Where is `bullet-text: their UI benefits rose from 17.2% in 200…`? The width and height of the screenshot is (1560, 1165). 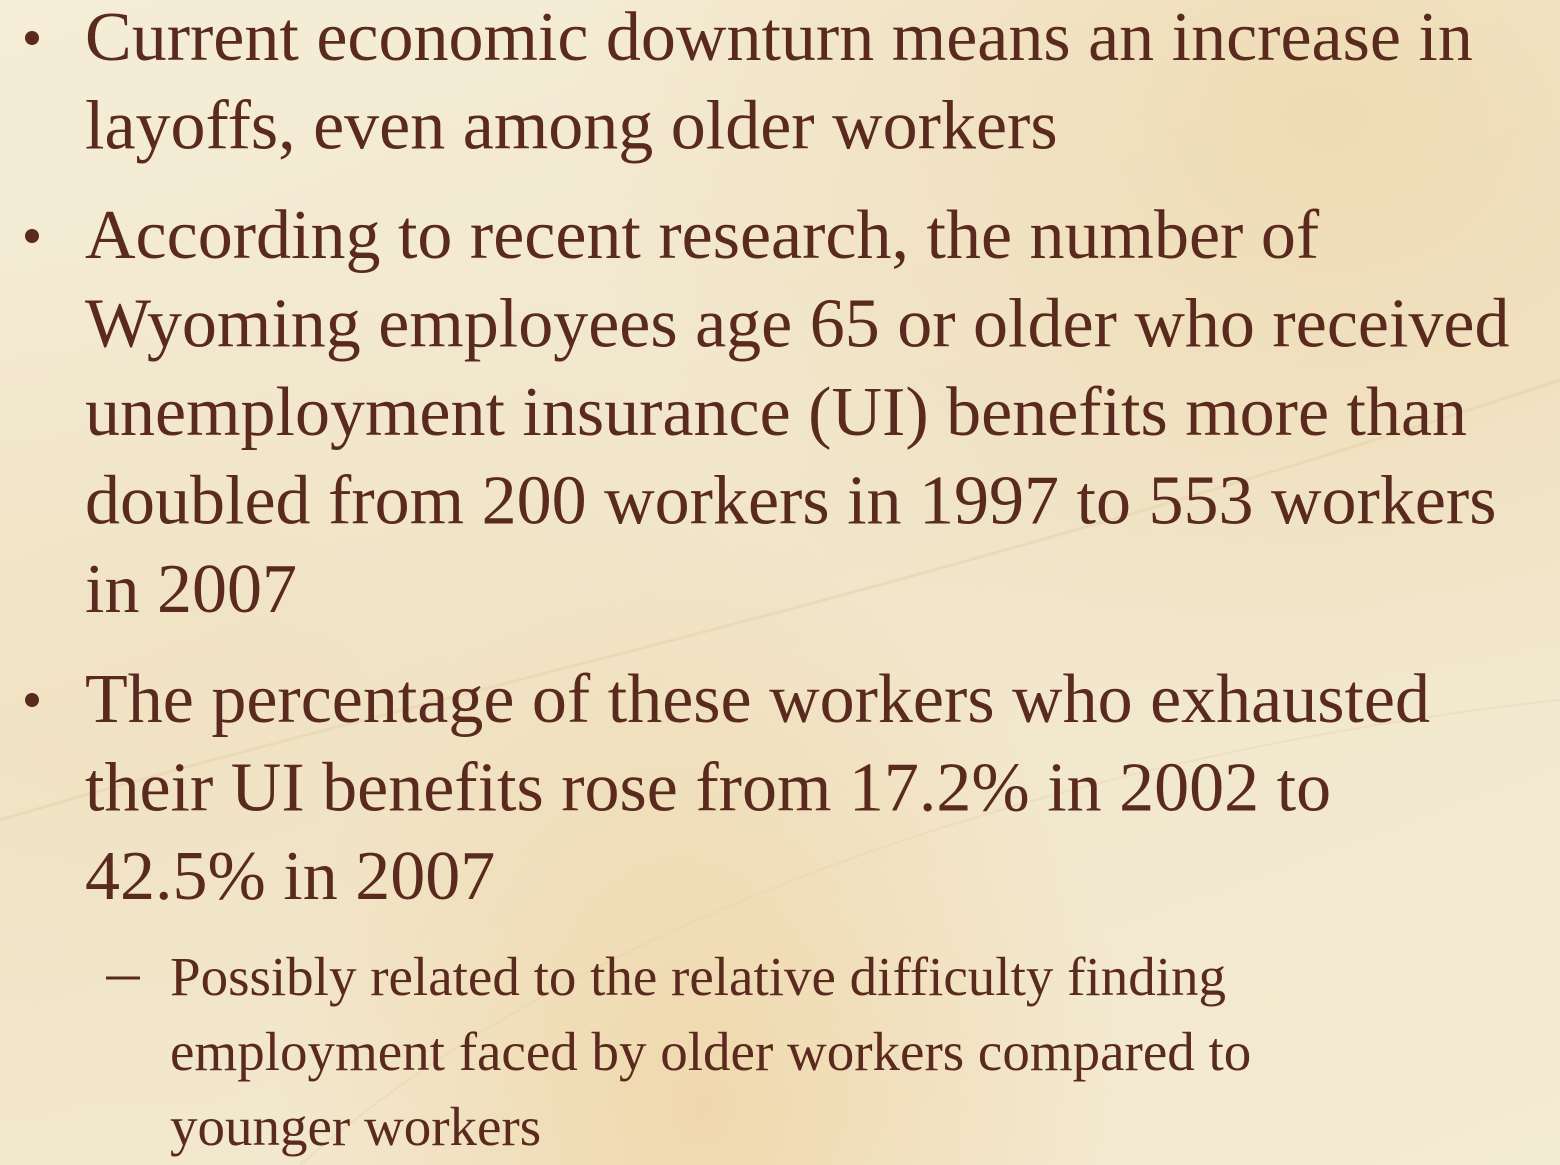 bullet-text: their UI benefits rose from 17.2% in 200… is located at coordinates (708, 788).